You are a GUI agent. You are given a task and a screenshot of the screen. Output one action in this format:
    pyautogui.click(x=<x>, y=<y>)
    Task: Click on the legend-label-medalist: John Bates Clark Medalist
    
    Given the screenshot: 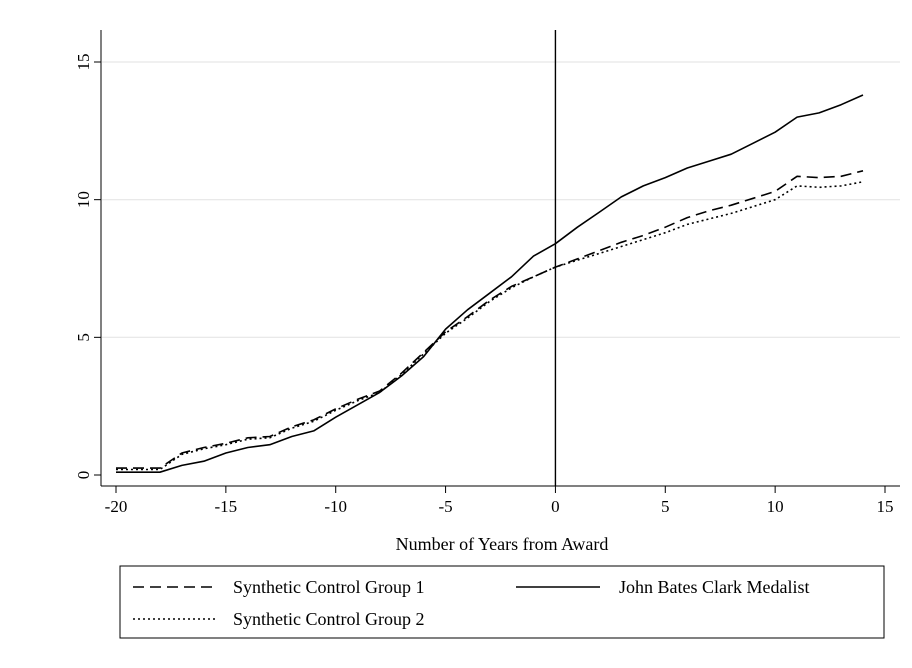 What is the action you would take?
    pyautogui.click(x=714, y=587)
    